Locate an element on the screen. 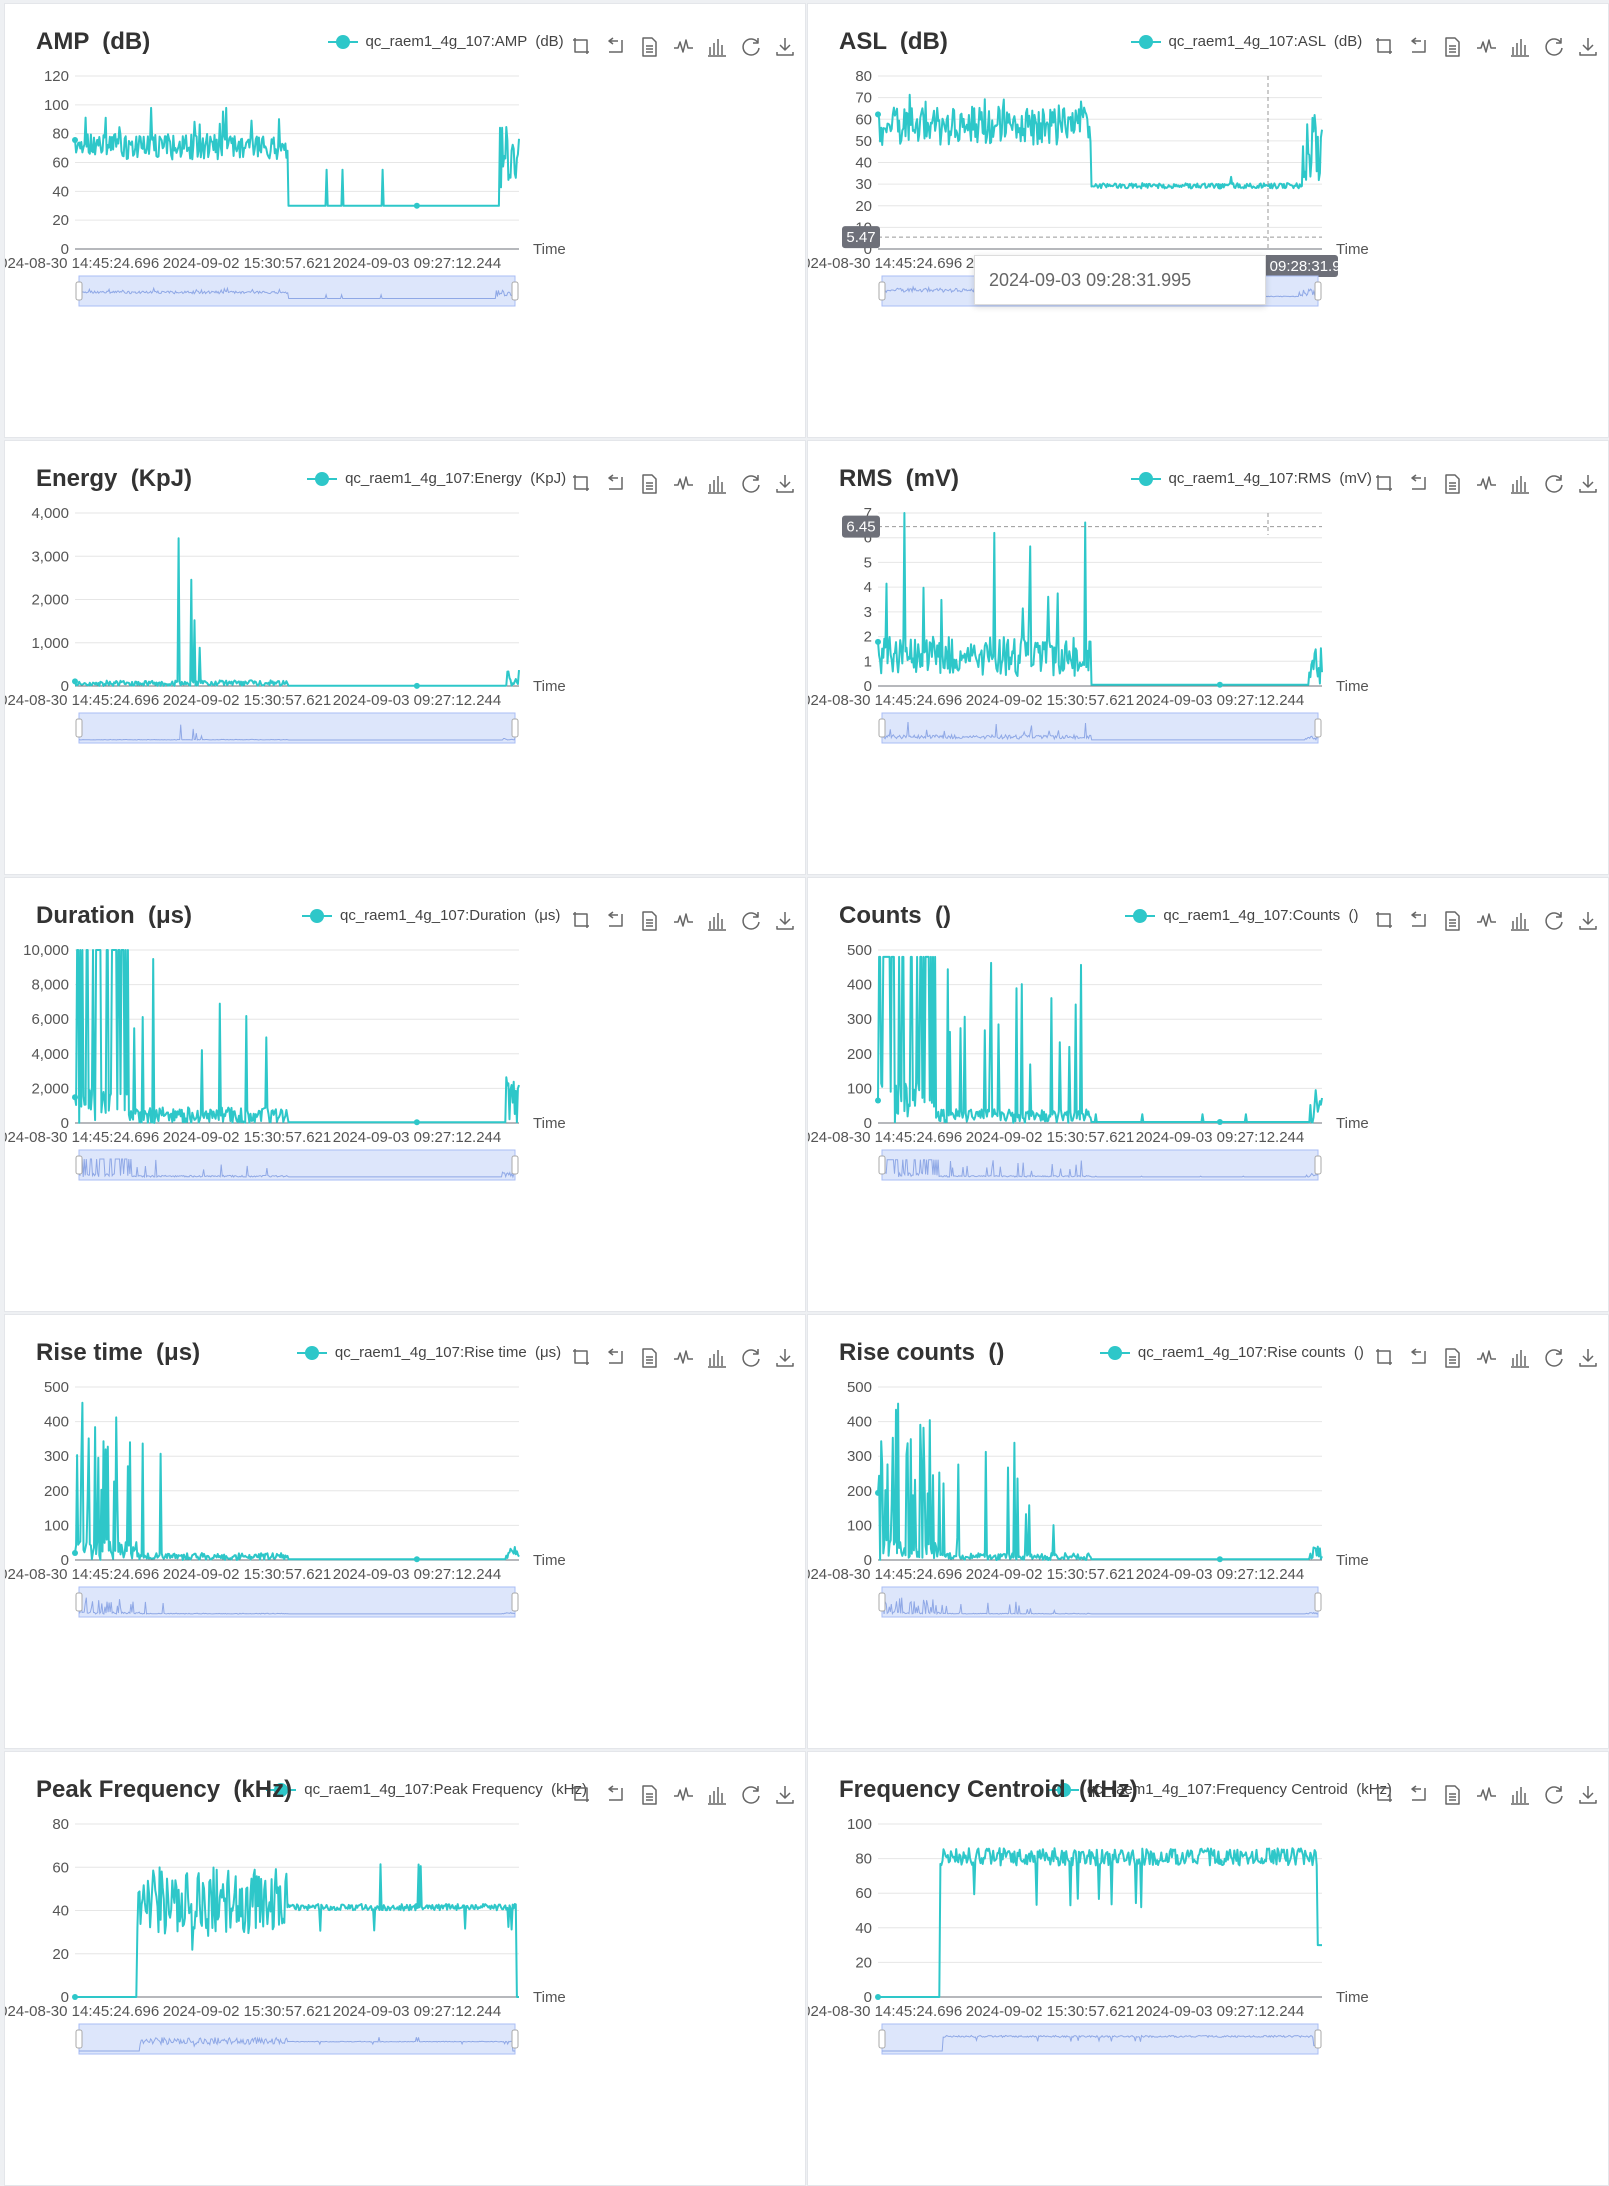  legend-item: qc_raem1_4g_107:Duration (μs) is located at coordinates (431, 915).